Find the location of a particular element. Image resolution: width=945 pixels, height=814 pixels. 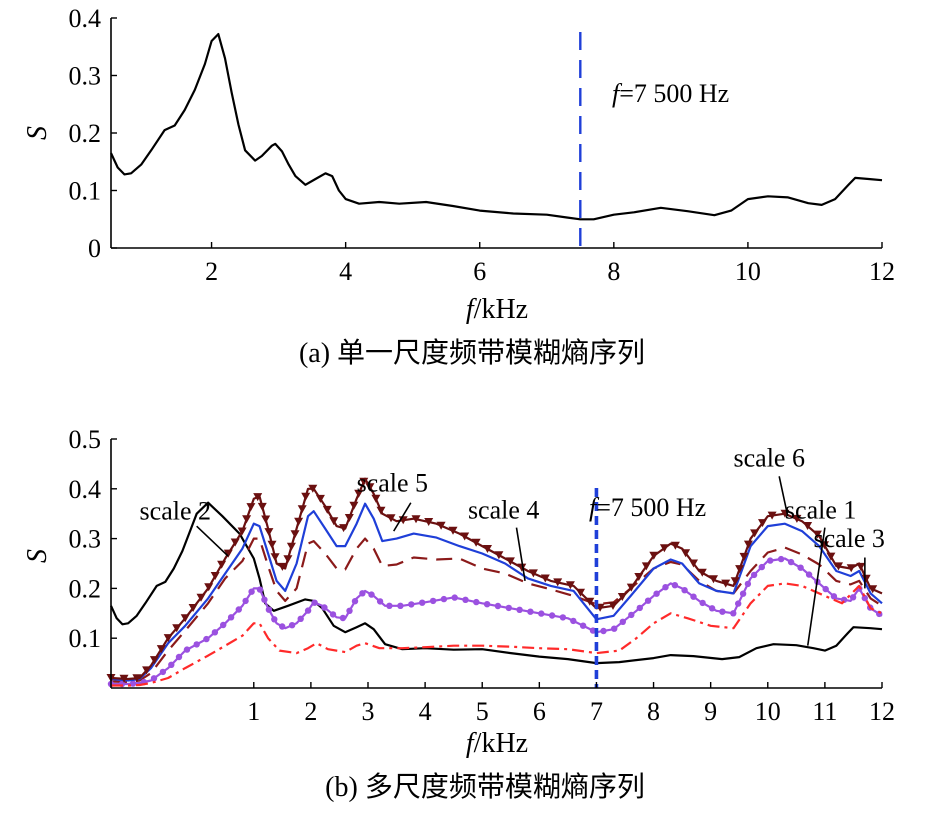

chart-b-annotation: f=7 500 Hz is located at coordinates (647, 507).